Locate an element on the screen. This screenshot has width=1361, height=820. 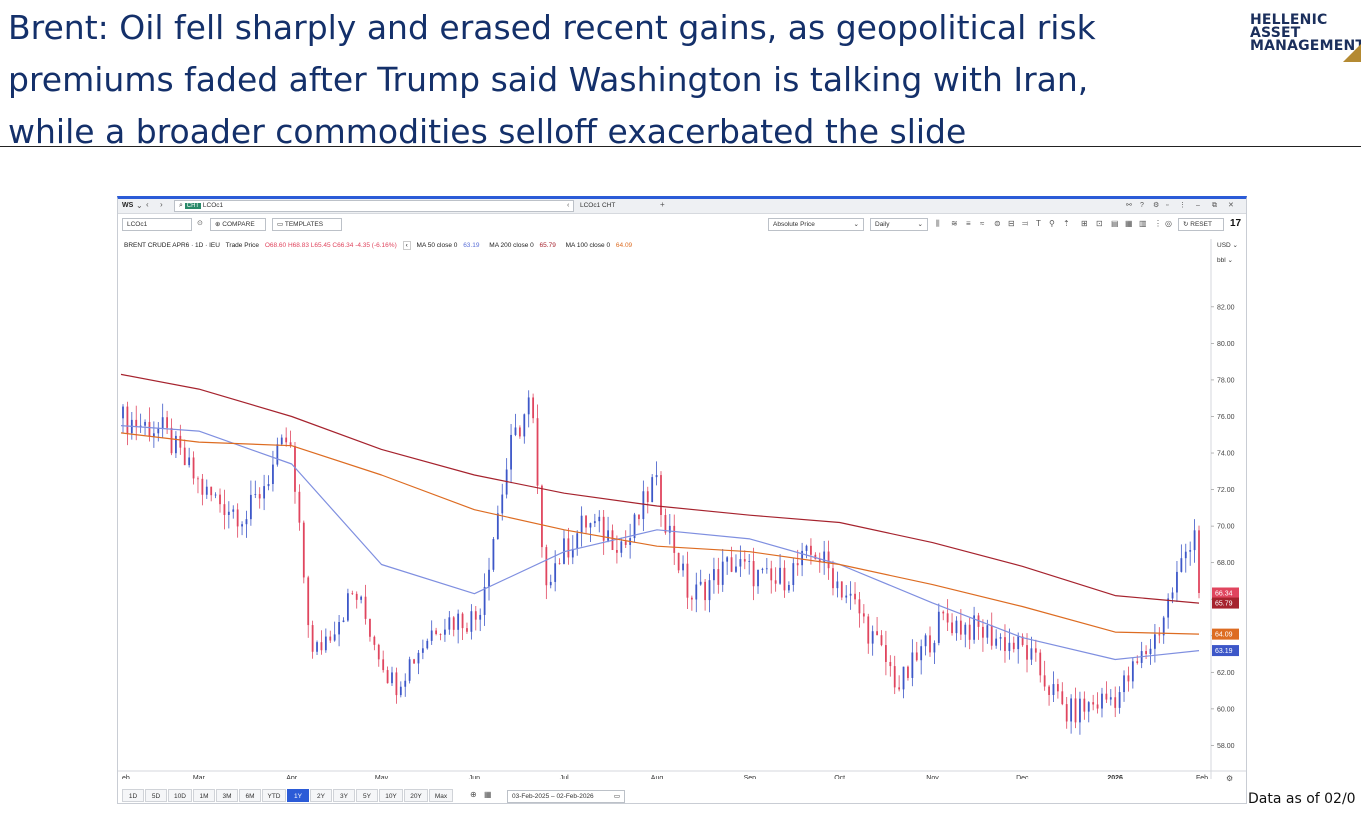
export-icon: ▤ is located at coordinates (1115, 223).